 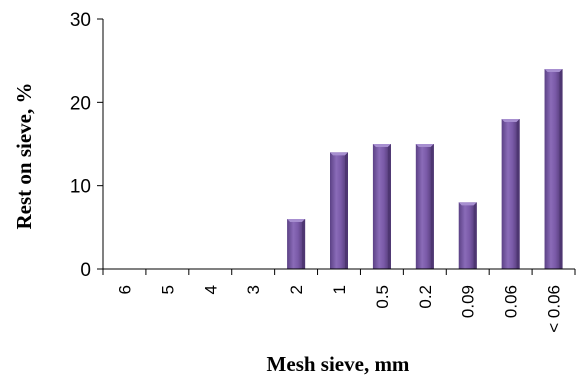 I want to click on x-tick-label: 0.09, so click(x=468, y=301).